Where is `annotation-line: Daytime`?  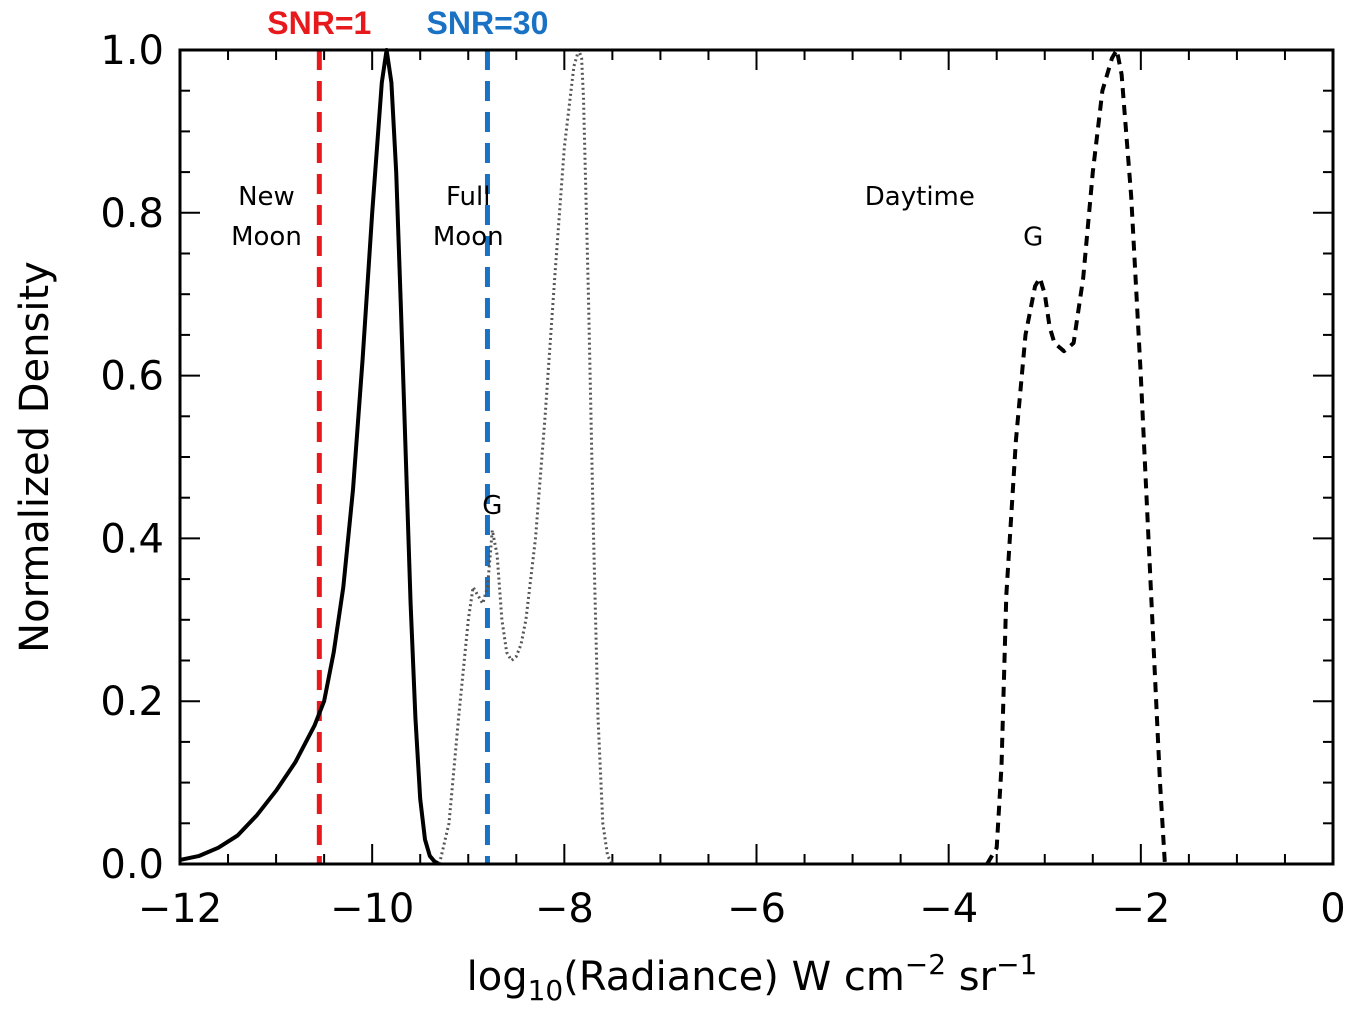
annotation-line: Daytime is located at coordinates (920, 197).